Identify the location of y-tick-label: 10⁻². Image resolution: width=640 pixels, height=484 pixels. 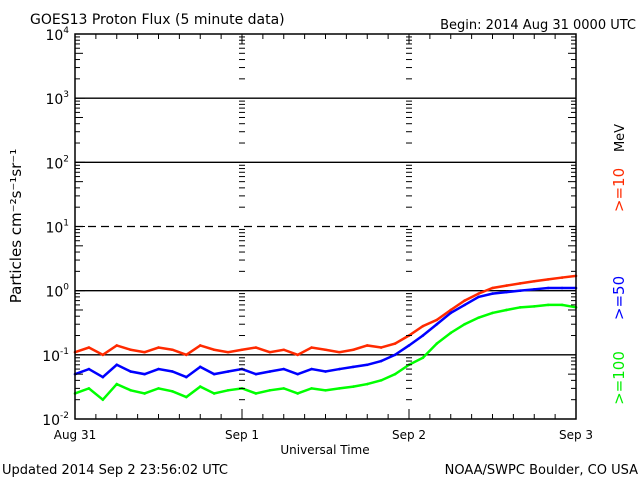
(55, 420).